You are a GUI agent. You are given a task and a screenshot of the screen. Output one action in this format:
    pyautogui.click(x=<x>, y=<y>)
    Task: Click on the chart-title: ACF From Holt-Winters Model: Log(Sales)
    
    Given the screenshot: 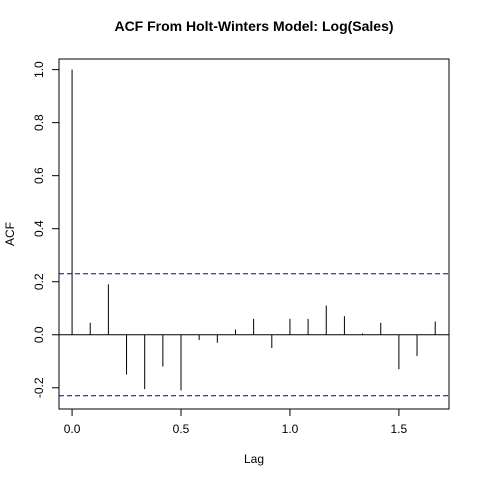 What is the action you would take?
    pyautogui.click(x=253, y=26)
    